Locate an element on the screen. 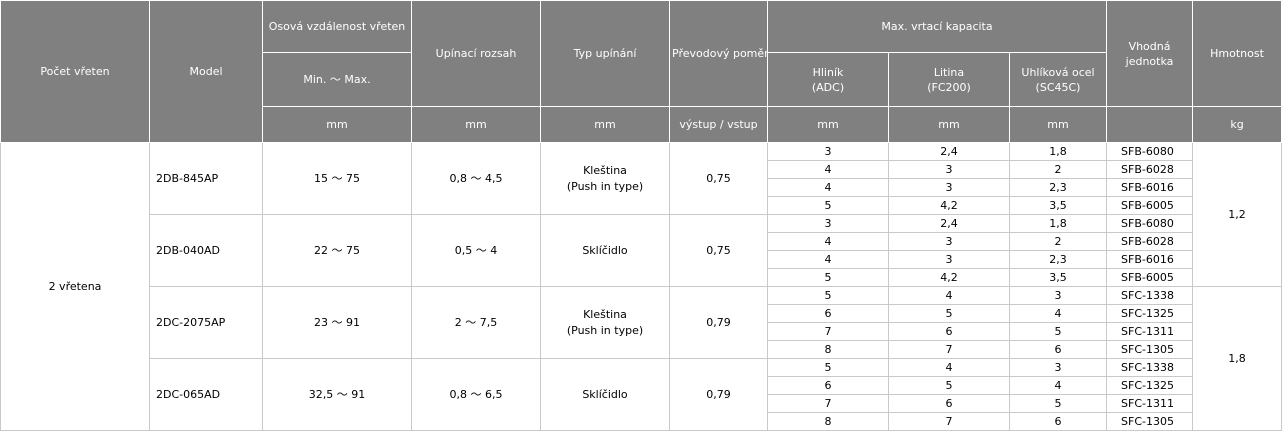 The height and width of the screenshot is (446, 1283). header-hmotnost: Hmotnost is located at coordinates (1237, 53).